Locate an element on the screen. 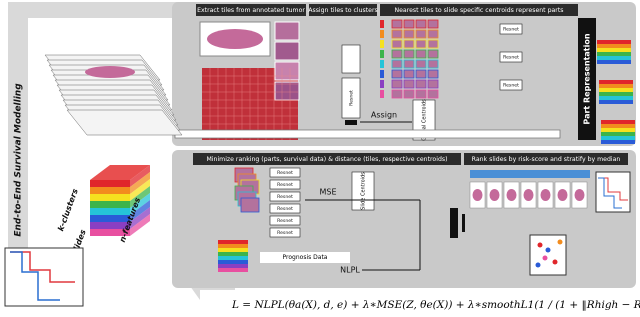  input-tile is located at coordinates (250, 205).